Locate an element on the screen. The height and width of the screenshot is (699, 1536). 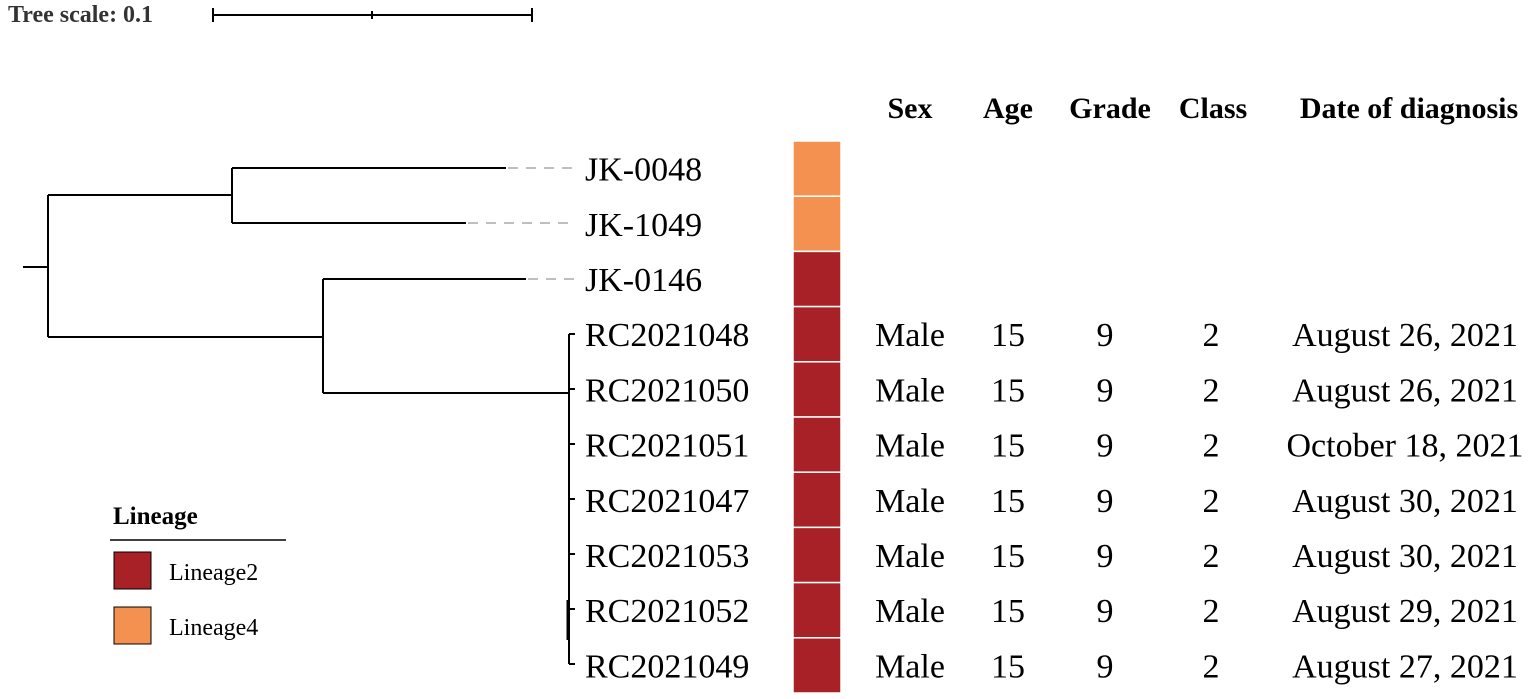
cell-date: August 27, 2021 is located at coordinates (1405, 666).